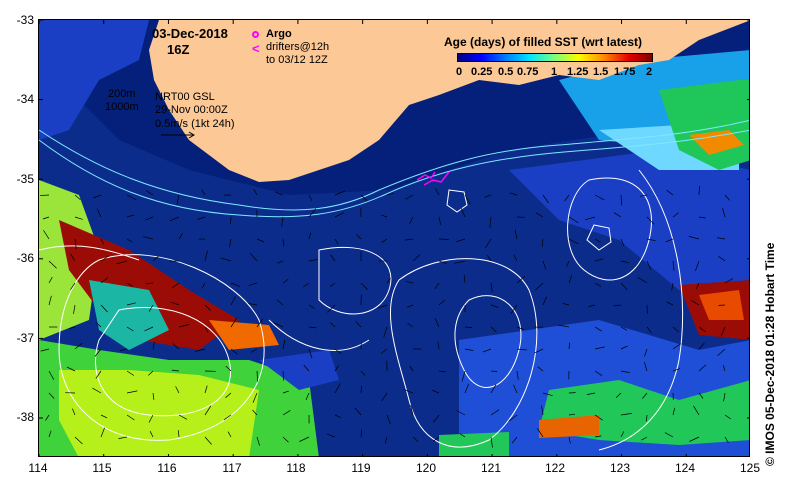 This screenshot has height=492, width=790. I want to click on colorbar-tick: 2, so click(649, 72).